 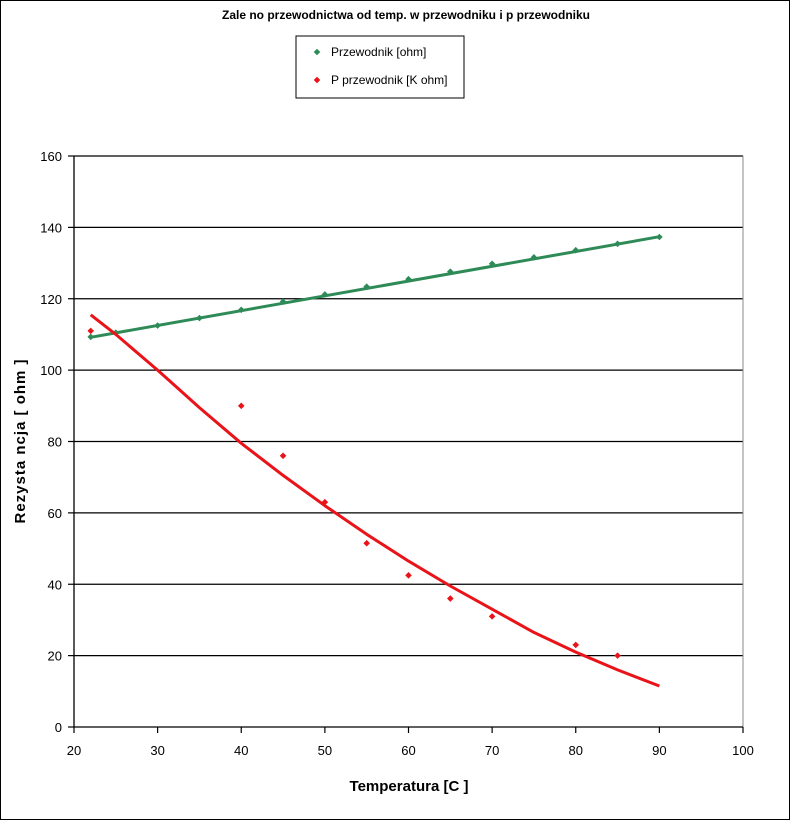 What do you see at coordinates (51, 156) in the screenshot?
I see `y-tick-label-160: 160` at bounding box center [51, 156].